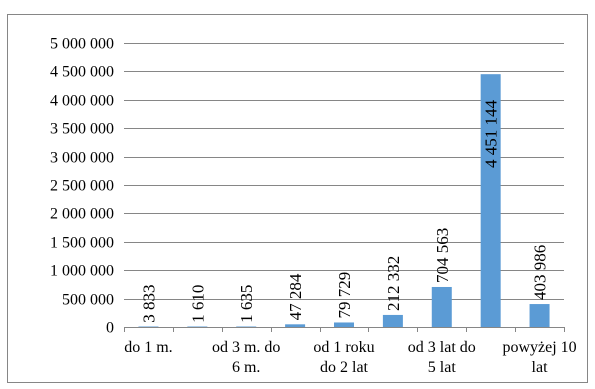  I want to click on x-category-label: od 1 roku, so click(343, 347).